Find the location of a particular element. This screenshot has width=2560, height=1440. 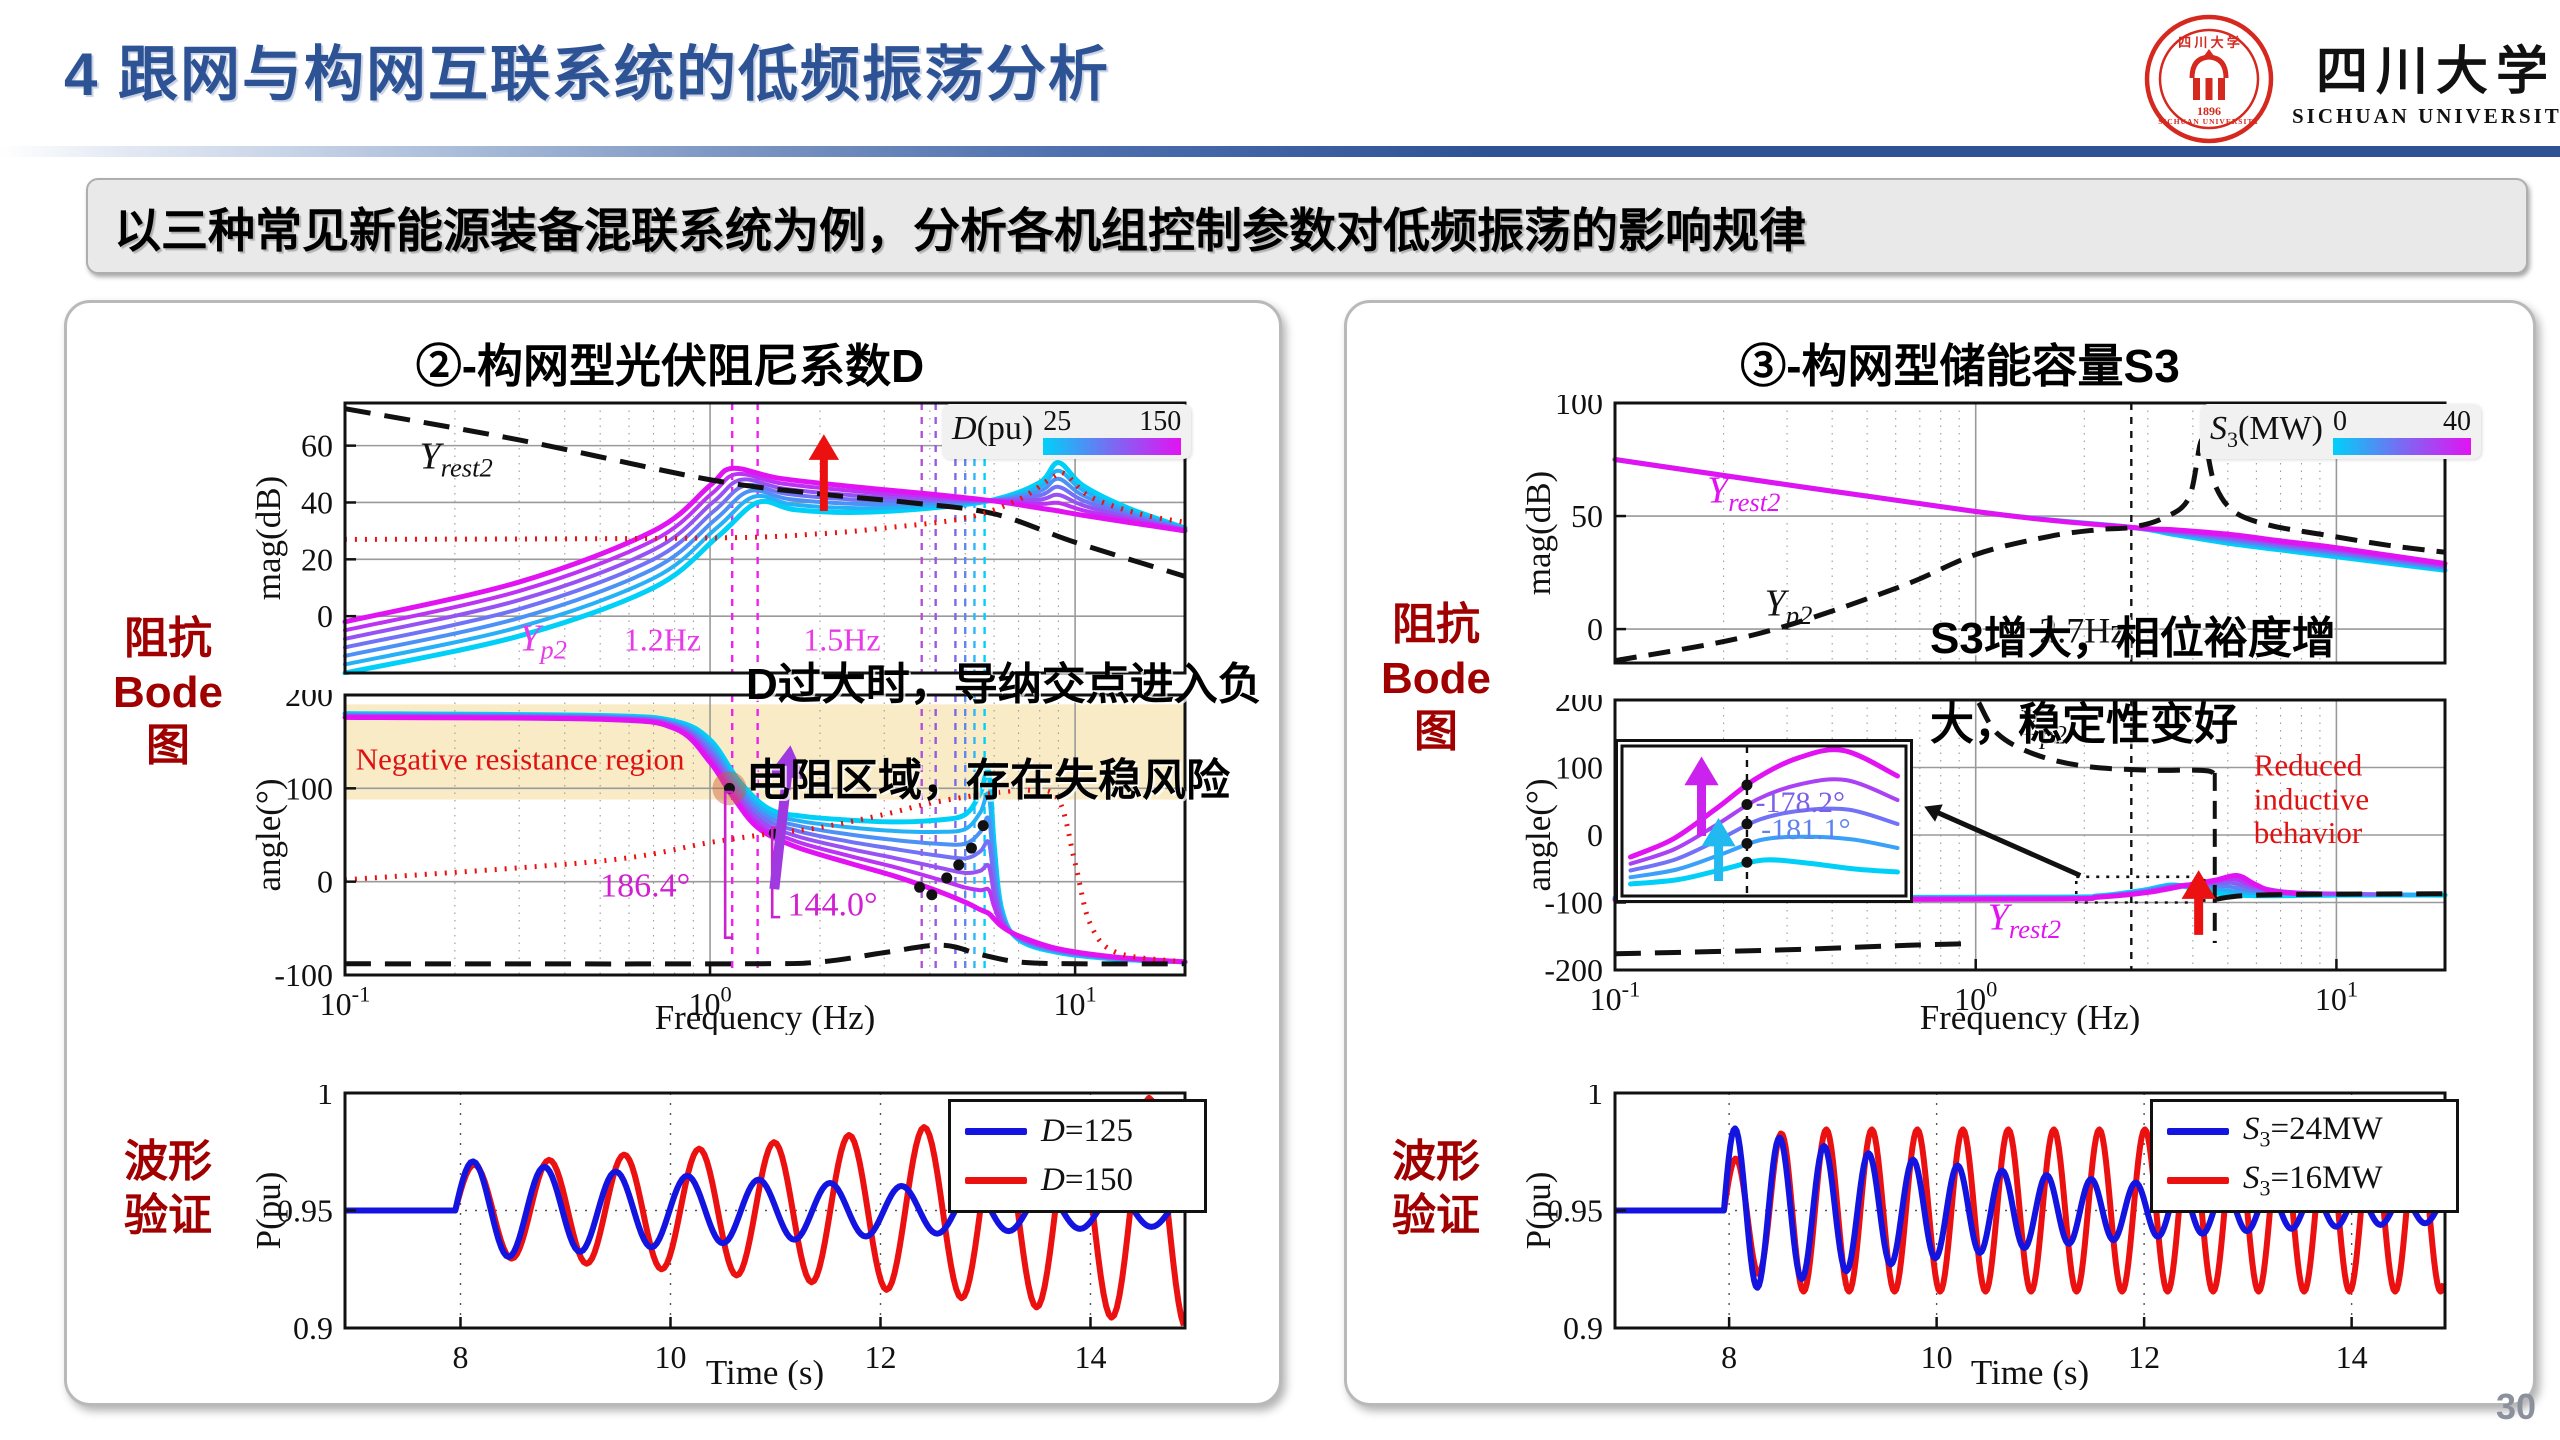

right-wave-legend: S3=24MW S3=16MW is located at coordinates (2304, 1156).